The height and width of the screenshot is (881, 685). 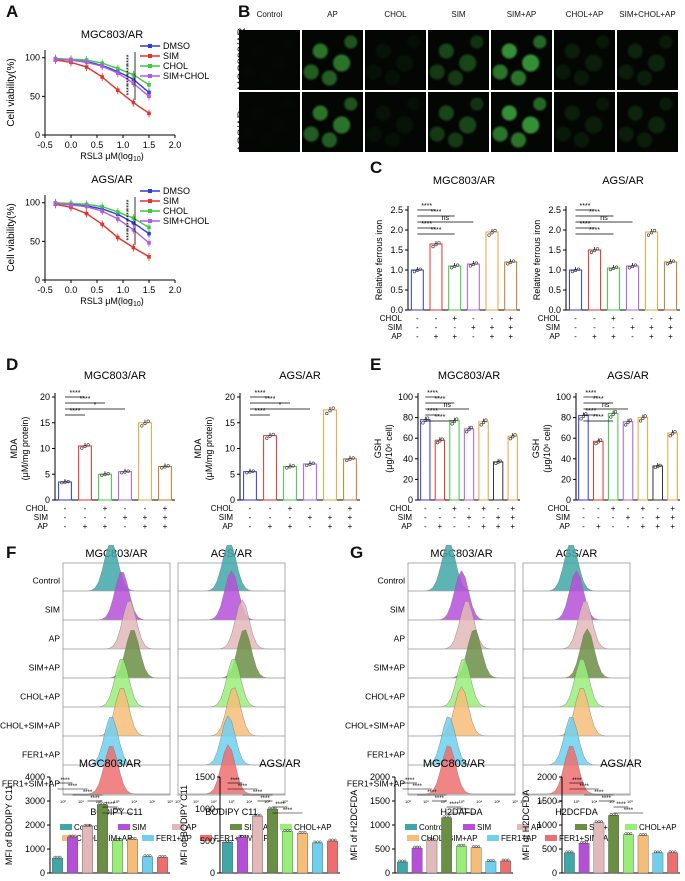 What do you see at coordinates (386, 754) in the screenshot?
I see `flow-row-label: FER1+AP` at bounding box center [386, 754].